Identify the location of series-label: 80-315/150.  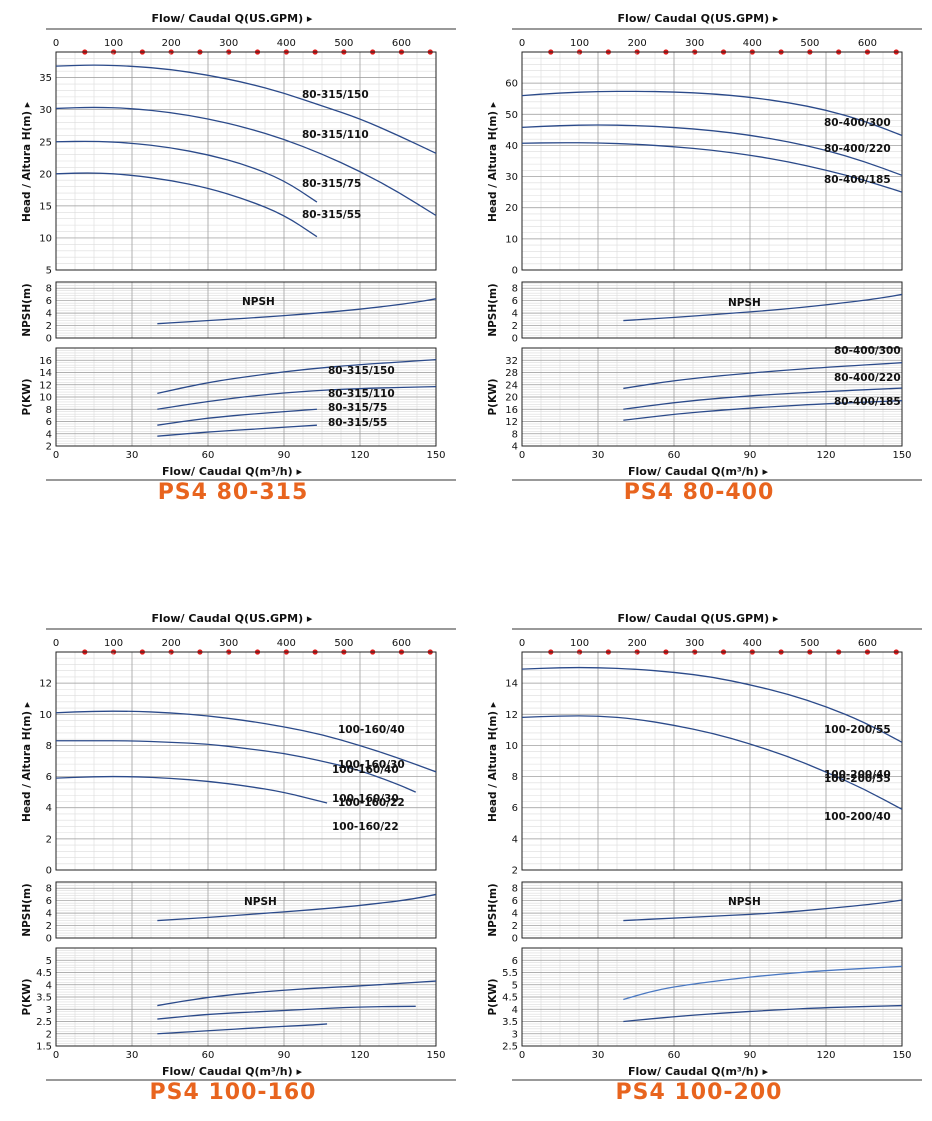
(335, 95).